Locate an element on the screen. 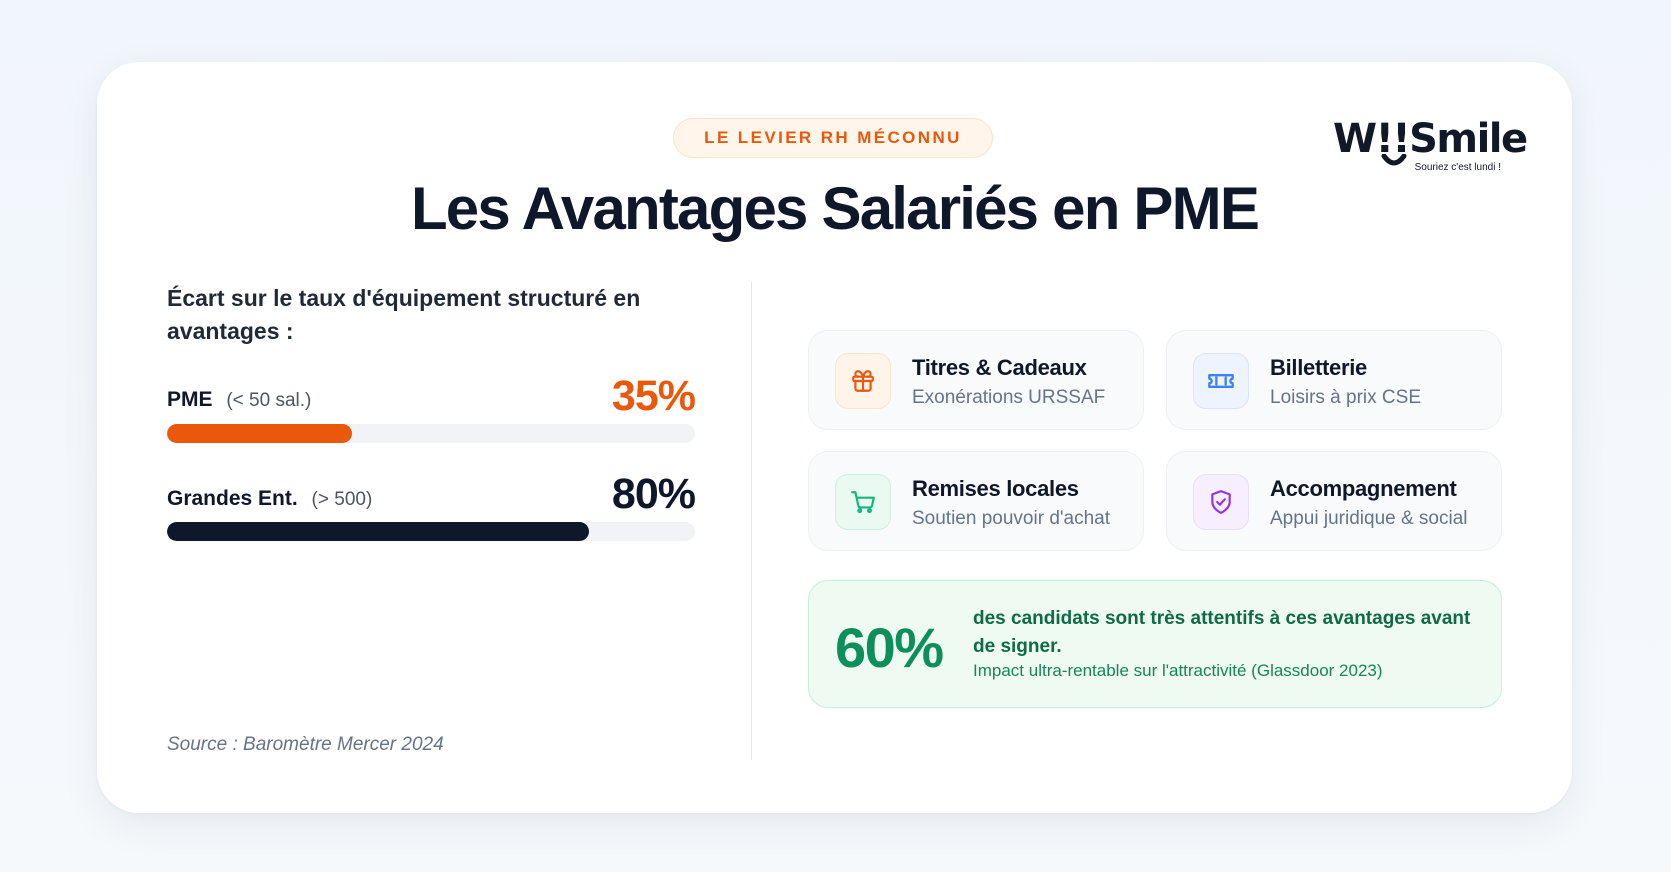 The height and width of the screenshot is (872, 1671). feature-tile-billetterie: Billetterie Loisirs à prix CSE is located at coordinates (1334, 380).